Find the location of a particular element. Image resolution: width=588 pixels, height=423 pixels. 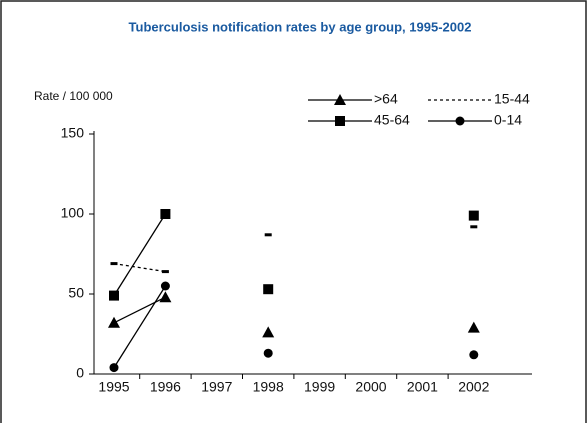

y-tick-label: 100 is located at coordinates (73, 213).